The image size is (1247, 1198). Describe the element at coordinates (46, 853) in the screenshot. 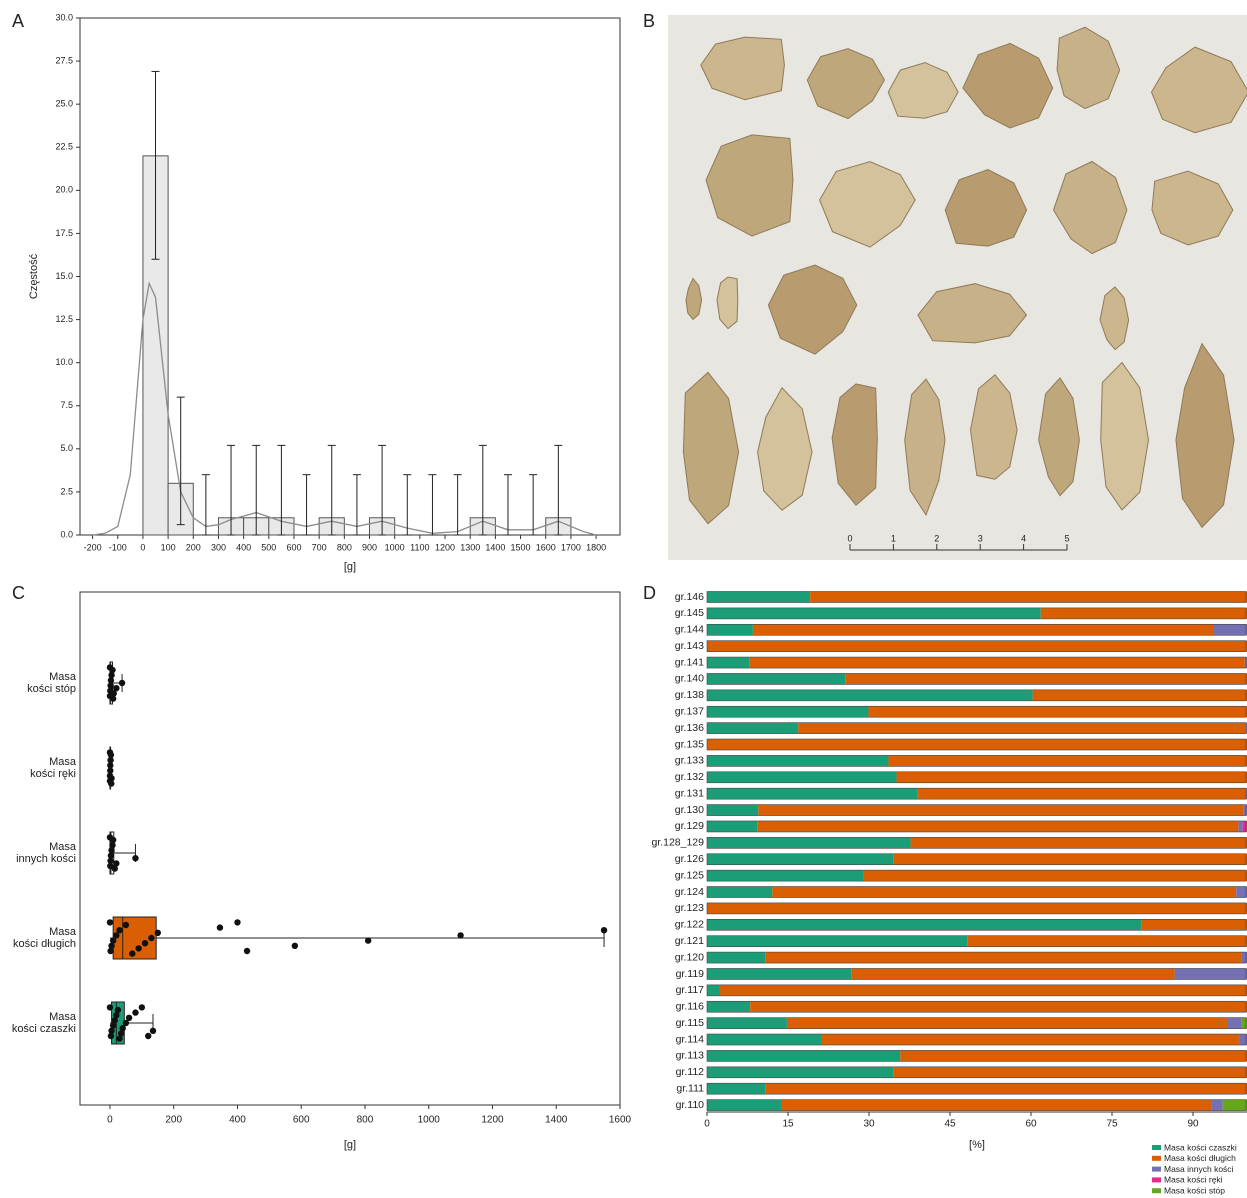

I see `category-label: Masa innych kości` at that location.